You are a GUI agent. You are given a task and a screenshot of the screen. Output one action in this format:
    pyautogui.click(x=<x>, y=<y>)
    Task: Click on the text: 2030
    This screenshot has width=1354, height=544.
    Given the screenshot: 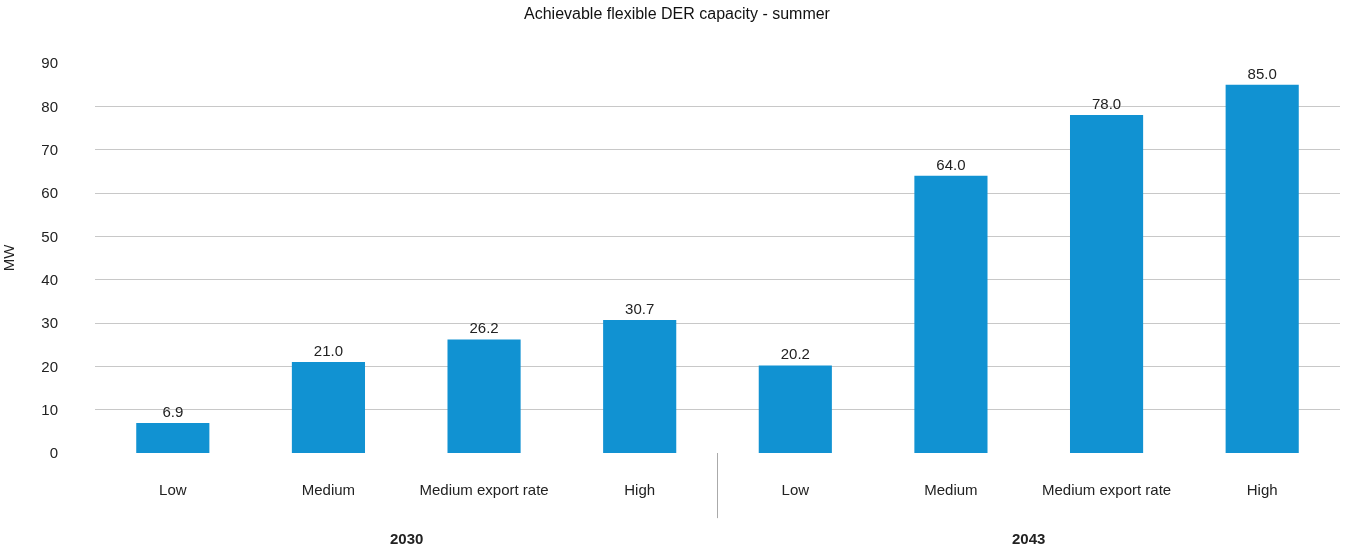 What is the action you would take?
    pyautogui.click(x=407, y=537)
    